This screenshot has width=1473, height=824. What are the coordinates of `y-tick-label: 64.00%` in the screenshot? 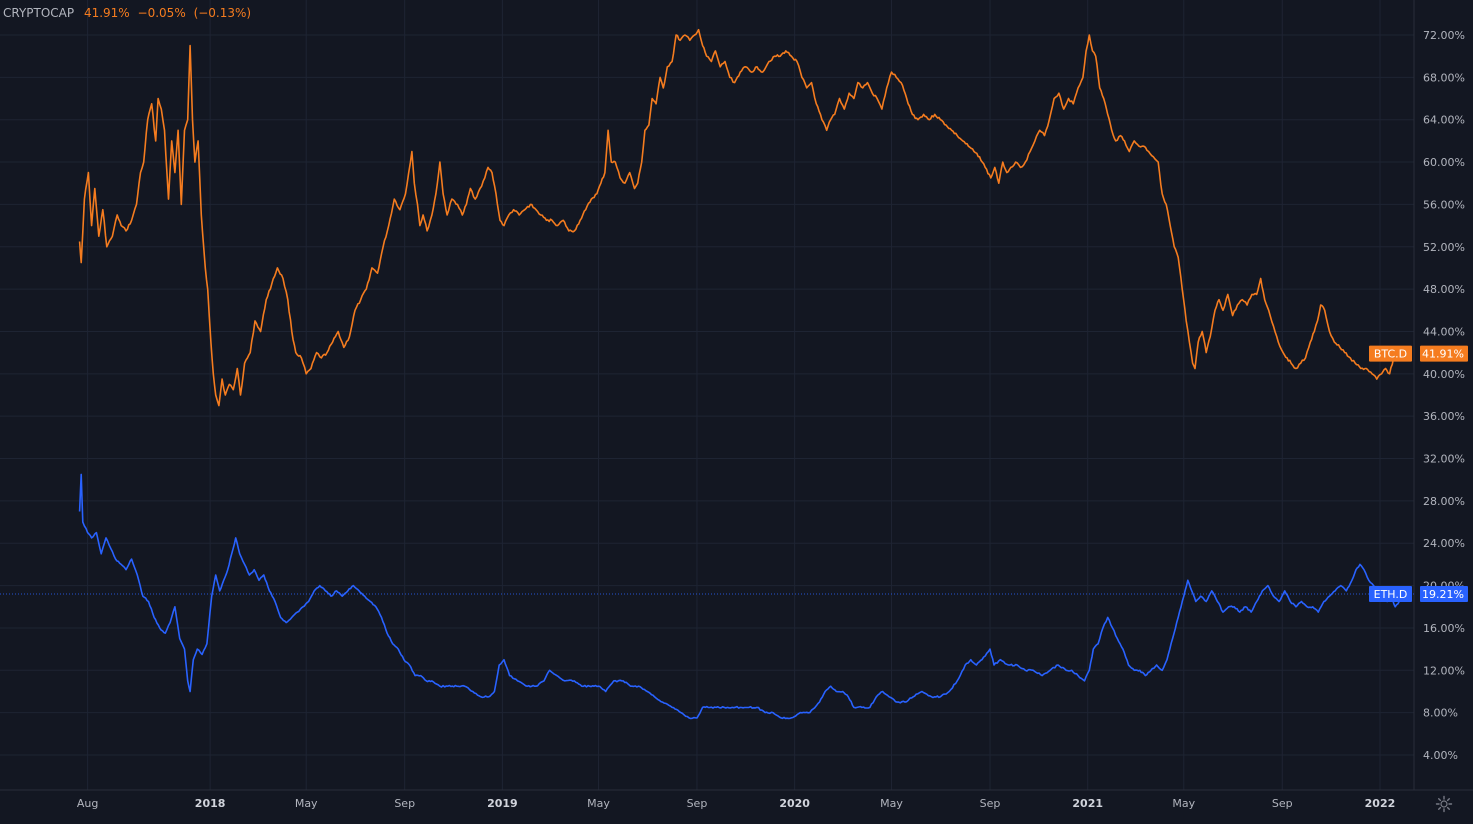 It's located at (1444, 120).